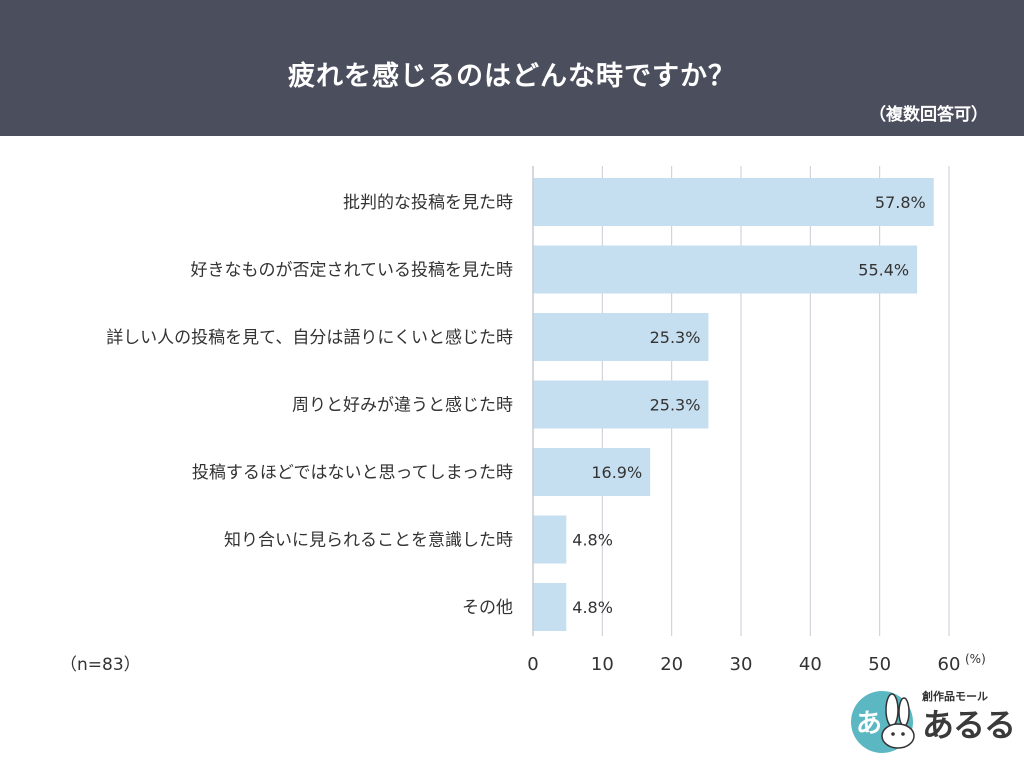  Describe the element at coordinates (352, 473) in the screenshot. I see `category-label: 投稿するほどではないと思ってしまった時` at that location.